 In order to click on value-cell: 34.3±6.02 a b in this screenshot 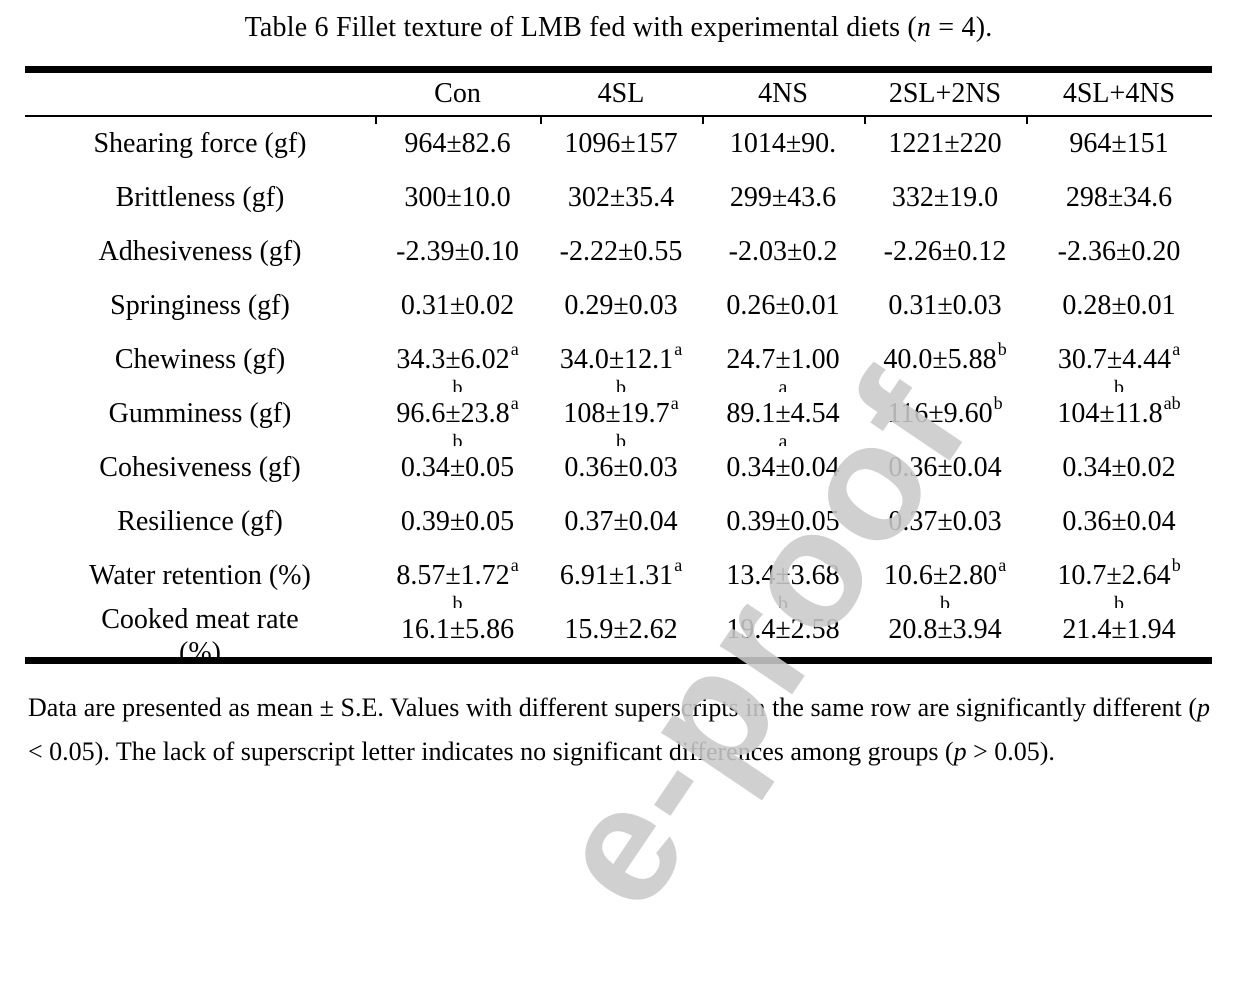, I will do `click(457, 362)`.